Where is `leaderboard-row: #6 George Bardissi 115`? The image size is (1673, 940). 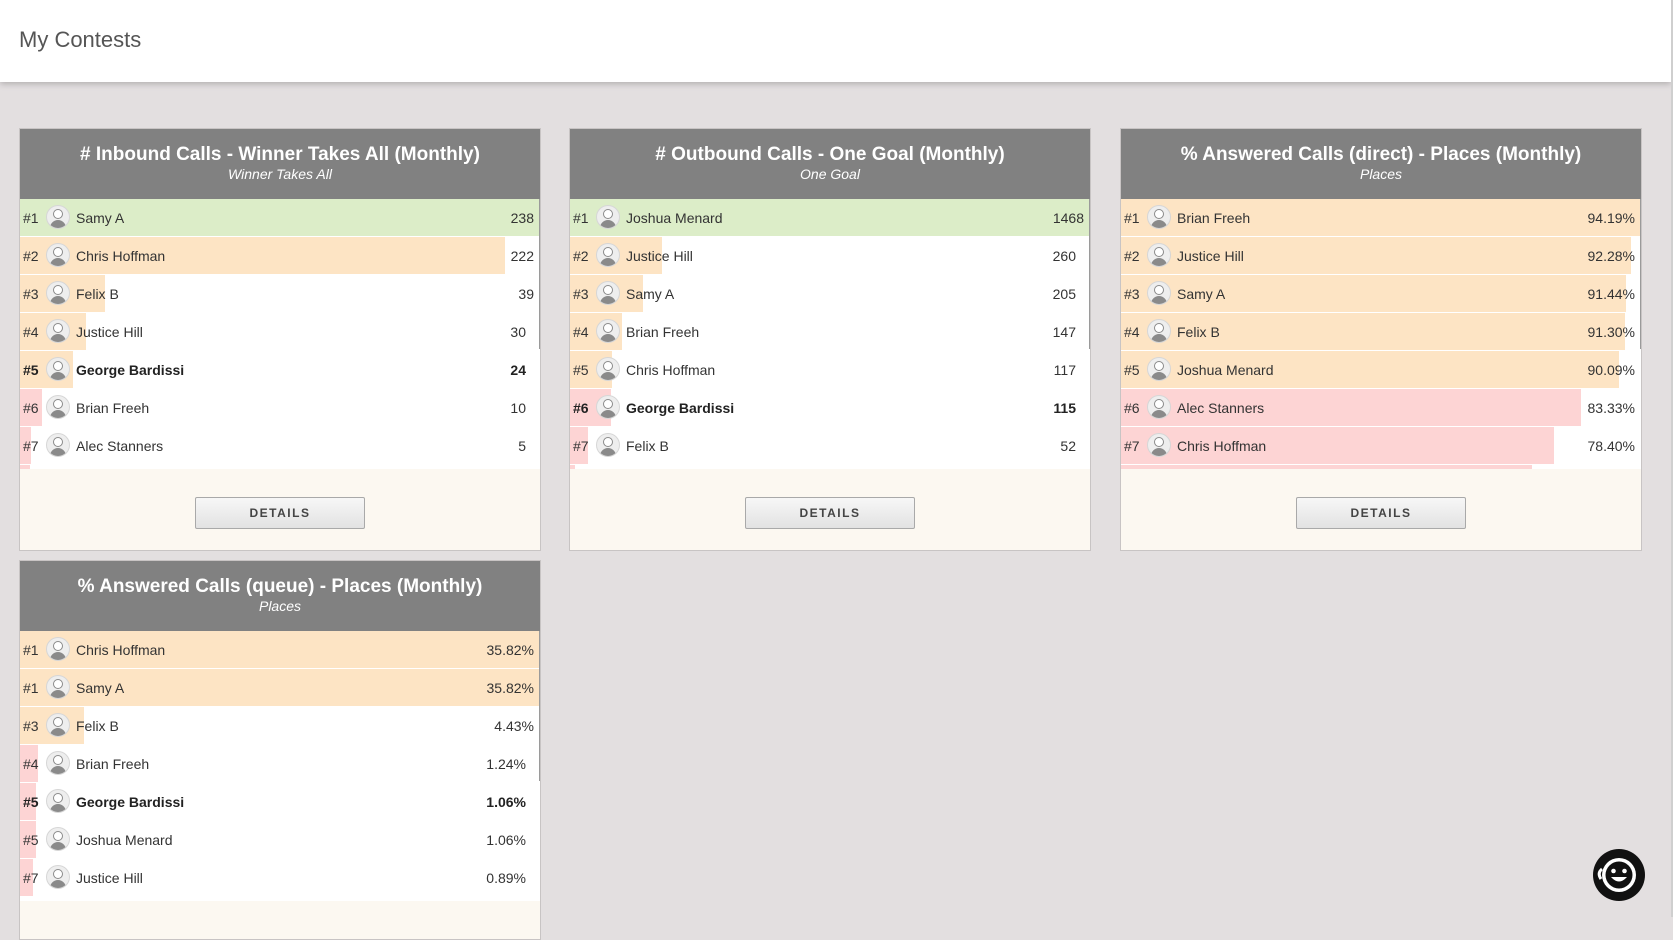
leaderboard-row: #6 George Bardissi 115 is located at coordinates (830, 408).